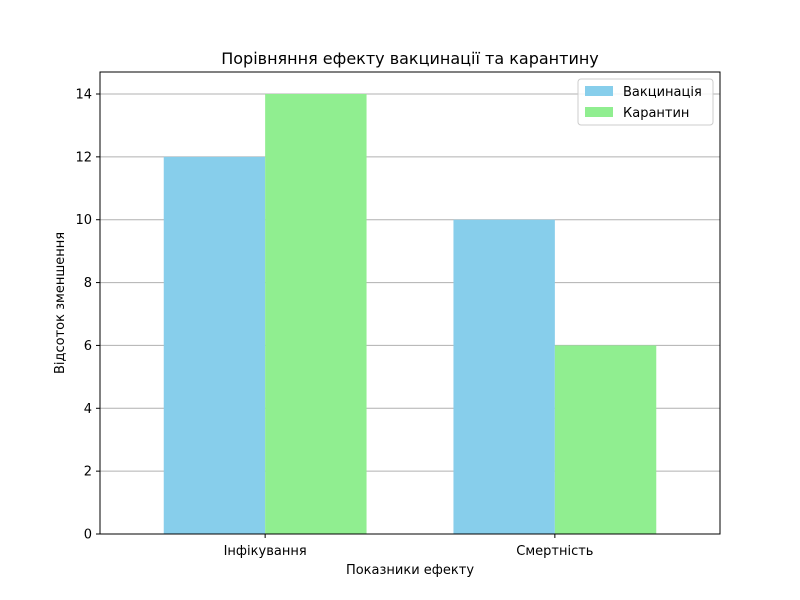 This screenshot has width=800, height=600. Describe the element at coordinates (645, 102) in the screenshot. I see `legend: Вакцинація Карантин` at that location.